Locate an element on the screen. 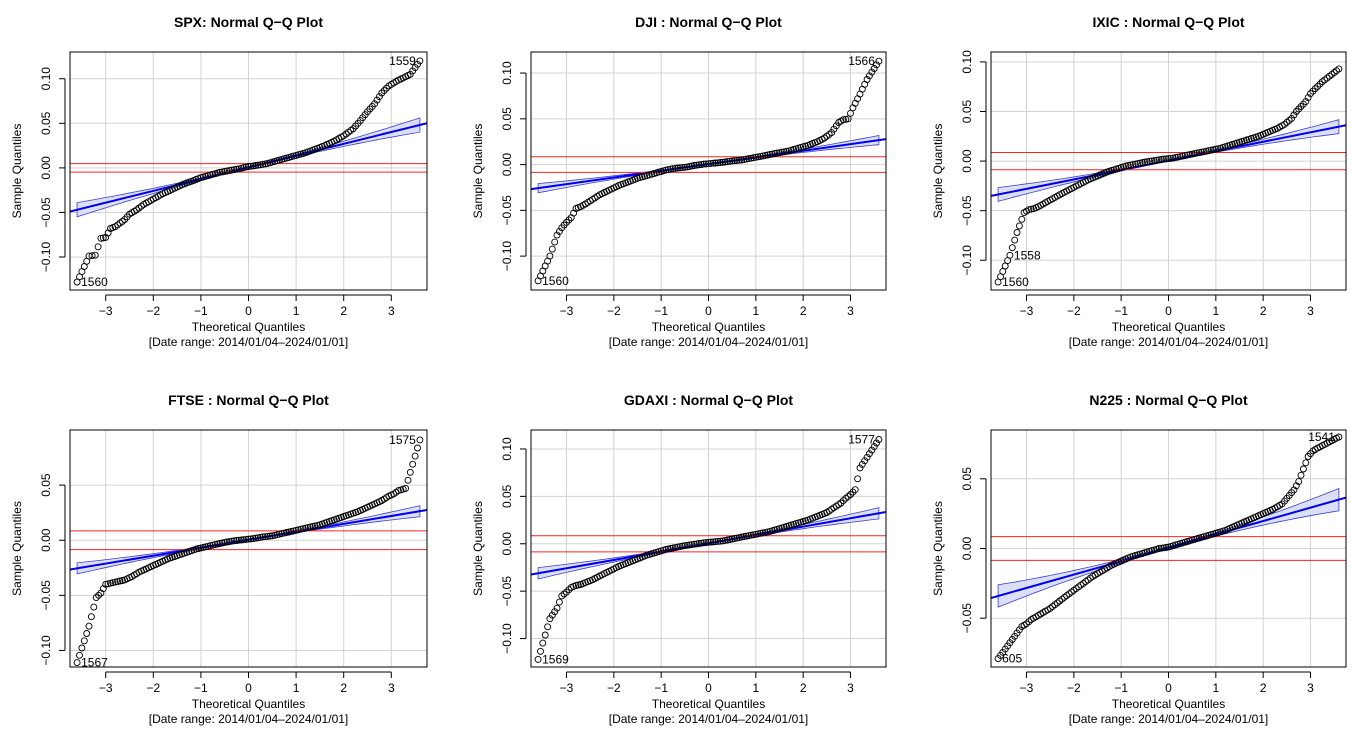 This screenshot has width=1356, height=729. y-tick-label: 0.05 is located at coordinates (967, 479).